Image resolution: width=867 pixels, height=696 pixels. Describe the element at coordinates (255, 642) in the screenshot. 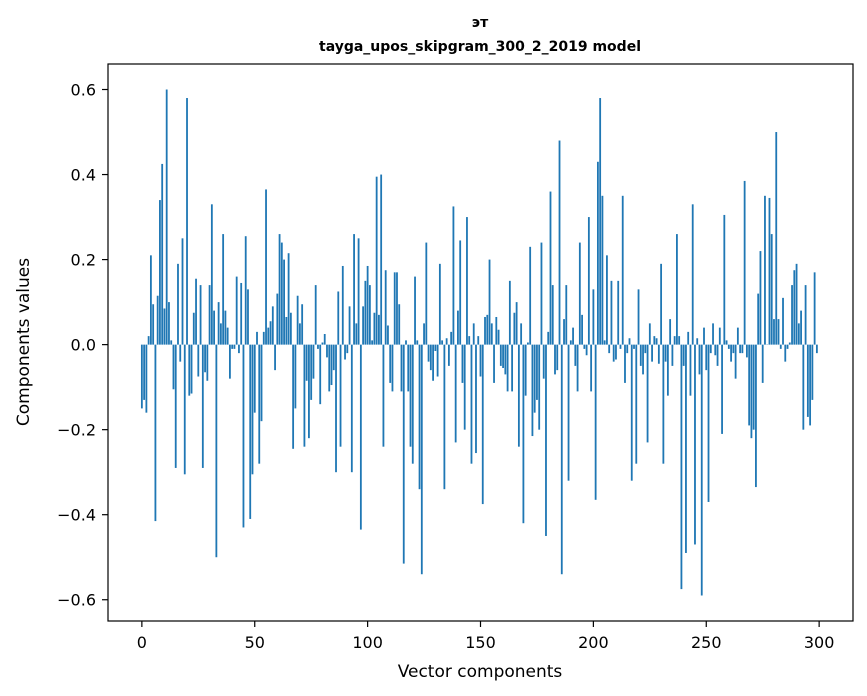

I see `x-tick-label: 50` at that location.